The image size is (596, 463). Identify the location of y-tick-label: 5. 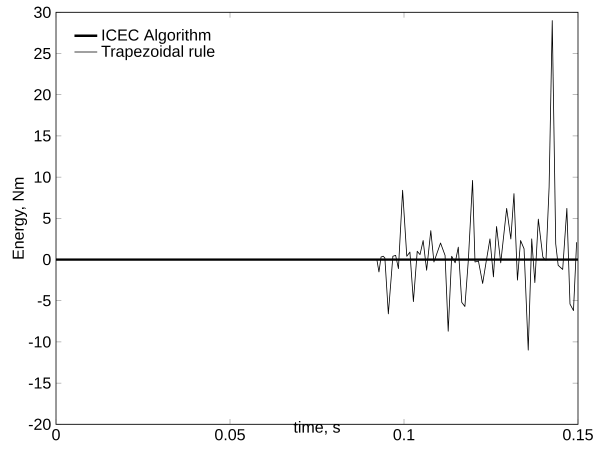
(47, 218).